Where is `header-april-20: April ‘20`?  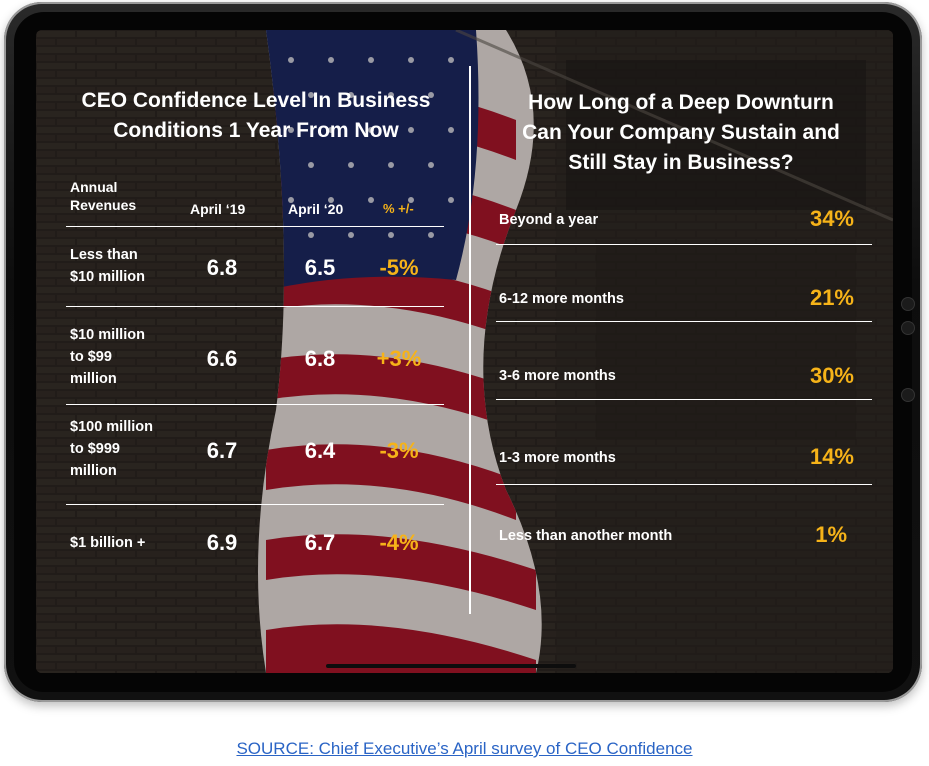
header-april-20: April ‘20 is located at coordinates (316, 209).